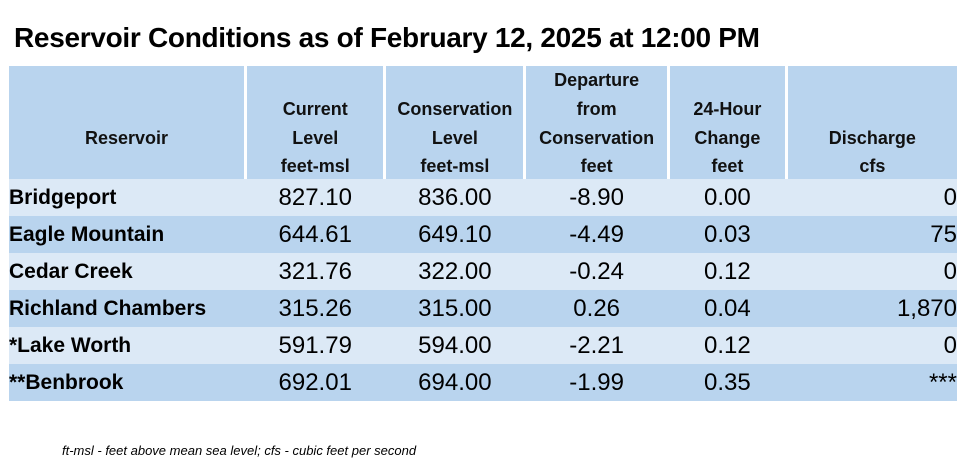  I want to click on table-row: *Lake Worth 591.79 594.00 -2.21 0.12 0, so click(483, 345).